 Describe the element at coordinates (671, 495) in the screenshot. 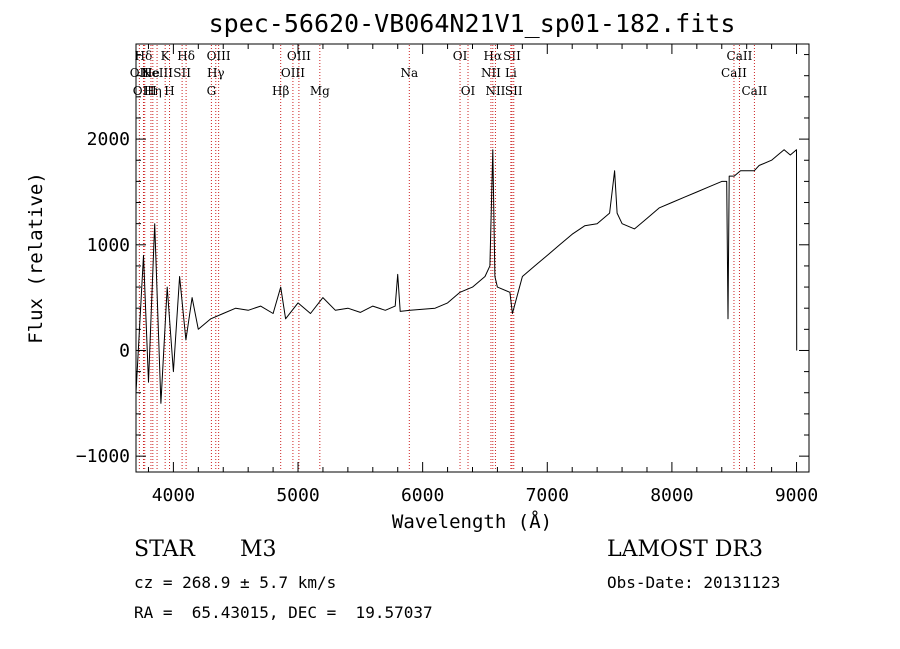

I see `x-tick-label-4: 8000` at that location.